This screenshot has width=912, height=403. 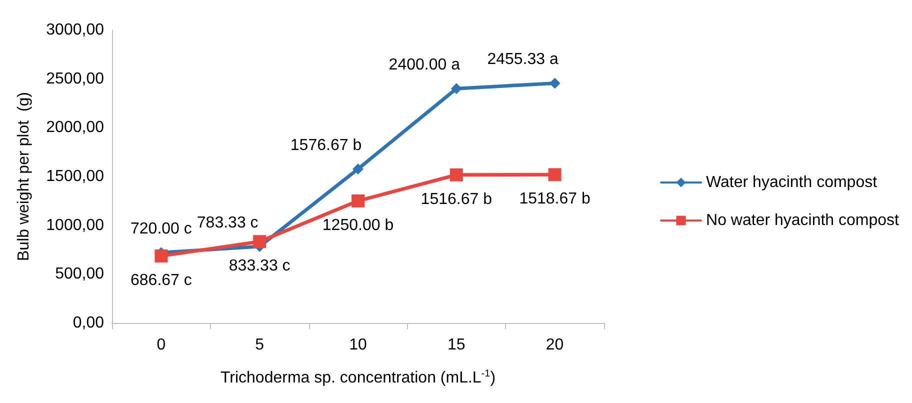 I want to click on y-tick-label: 2000,00, so click(x=75, y=127).